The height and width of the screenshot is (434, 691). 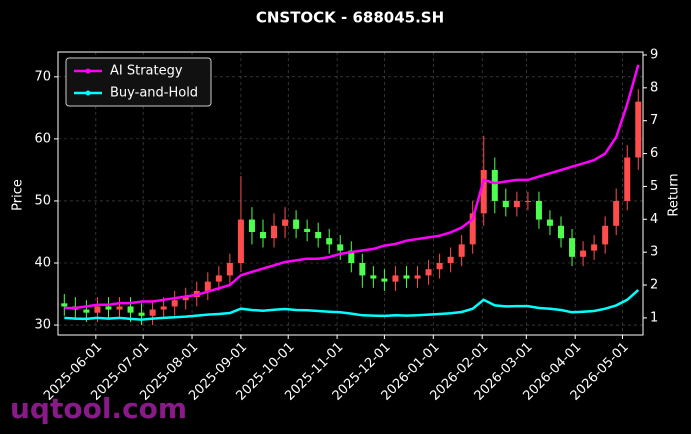 I want to click on chart-title: CNSTOCK - 688045.SH, so click(x=350, y=18).